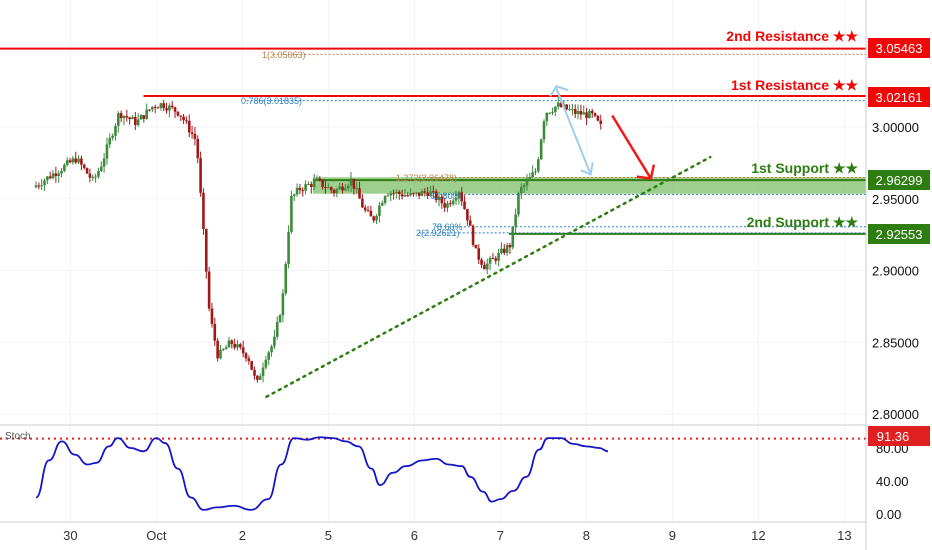 The image size is (932, 550). Describe the element at coordinates (18, 436) in the screenshot. I see `stoch-label: Stoch` at that location.